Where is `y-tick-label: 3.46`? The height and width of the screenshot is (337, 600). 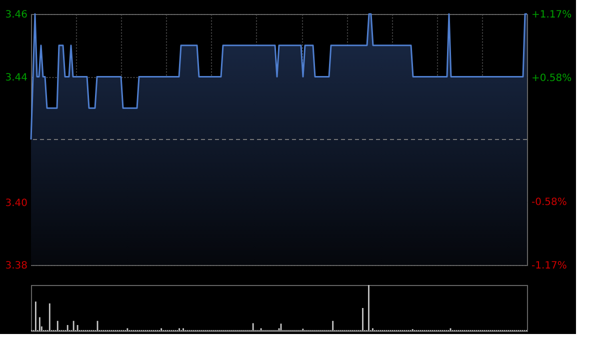
y-tick-label: 3.46 is located at coordinates (16, 15).